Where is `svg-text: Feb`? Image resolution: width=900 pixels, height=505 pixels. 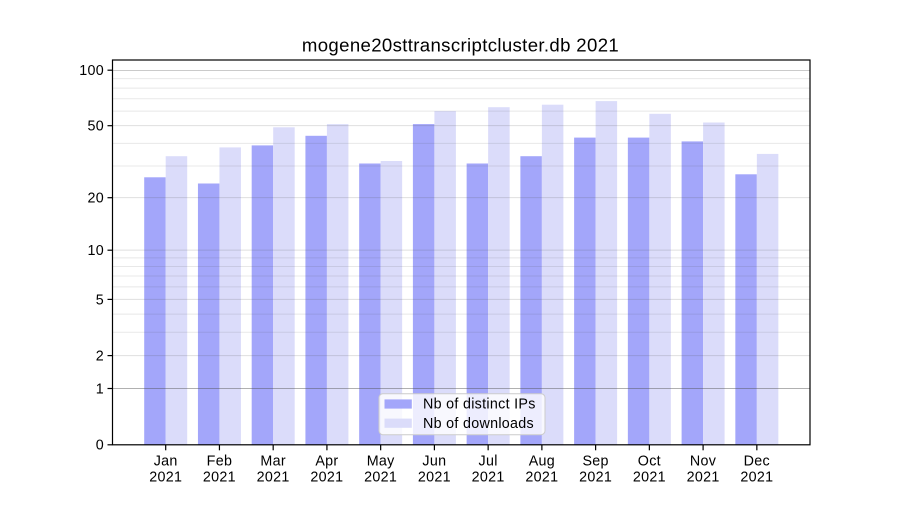 svg-text: Feb is located at coordinates (220, 462).